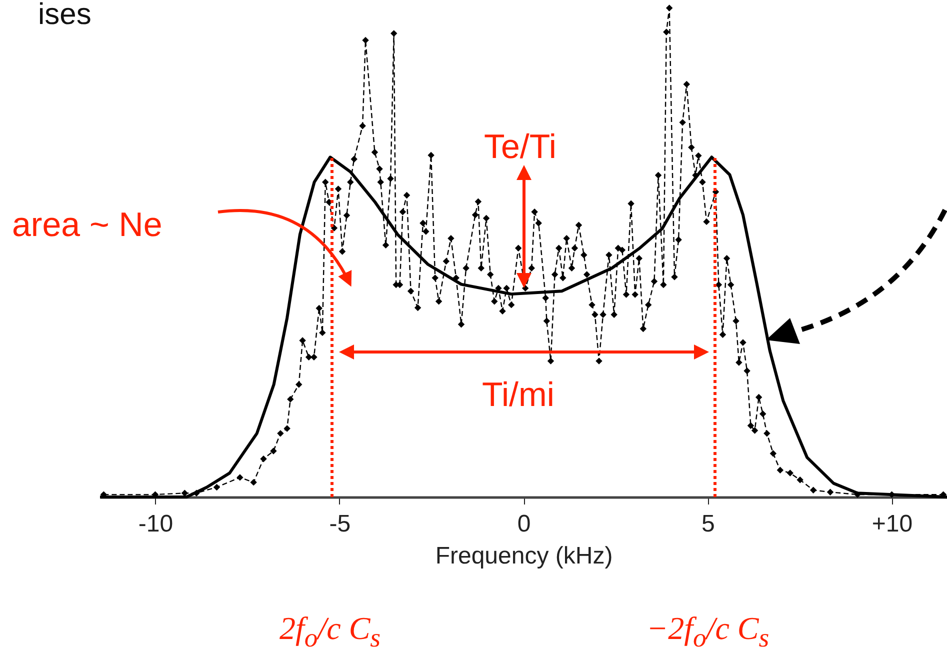  I want to click on text: 2f$_{o}$/c C$_{s}$, so click(330, 631).